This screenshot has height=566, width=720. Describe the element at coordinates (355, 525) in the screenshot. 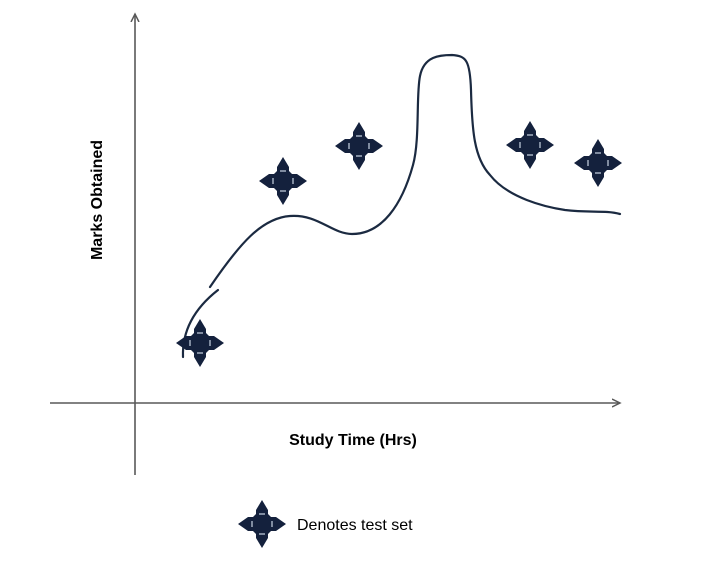

I see `legend-label: Denotes test set` at that location.